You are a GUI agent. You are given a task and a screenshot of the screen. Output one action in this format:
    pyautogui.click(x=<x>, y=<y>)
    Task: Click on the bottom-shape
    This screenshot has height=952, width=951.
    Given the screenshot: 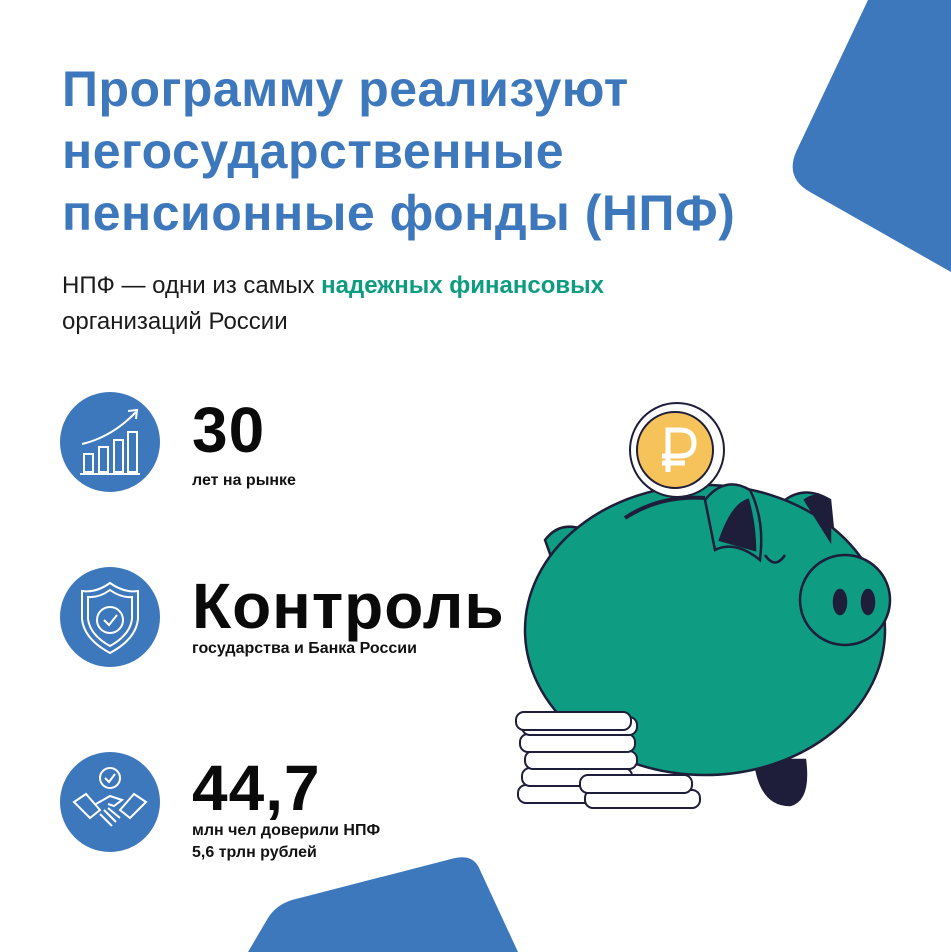 What is the action you would take?
    pyautogui.click(x=383, y=904)
    